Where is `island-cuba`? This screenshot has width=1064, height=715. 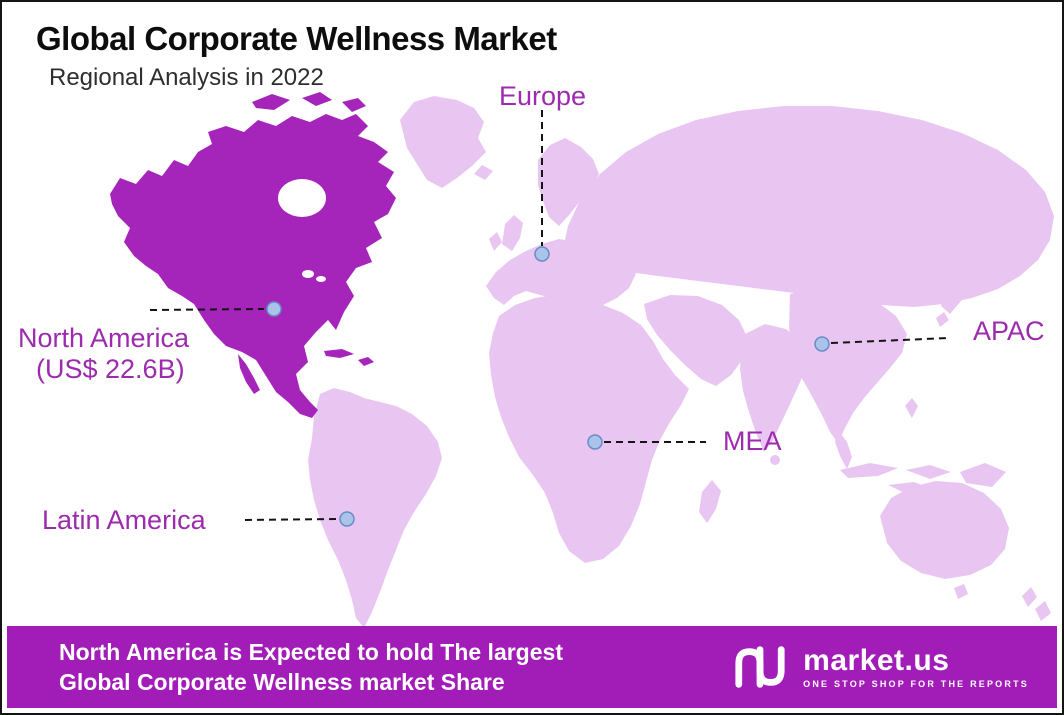 island-cuba is located at coordinates (339, 353).